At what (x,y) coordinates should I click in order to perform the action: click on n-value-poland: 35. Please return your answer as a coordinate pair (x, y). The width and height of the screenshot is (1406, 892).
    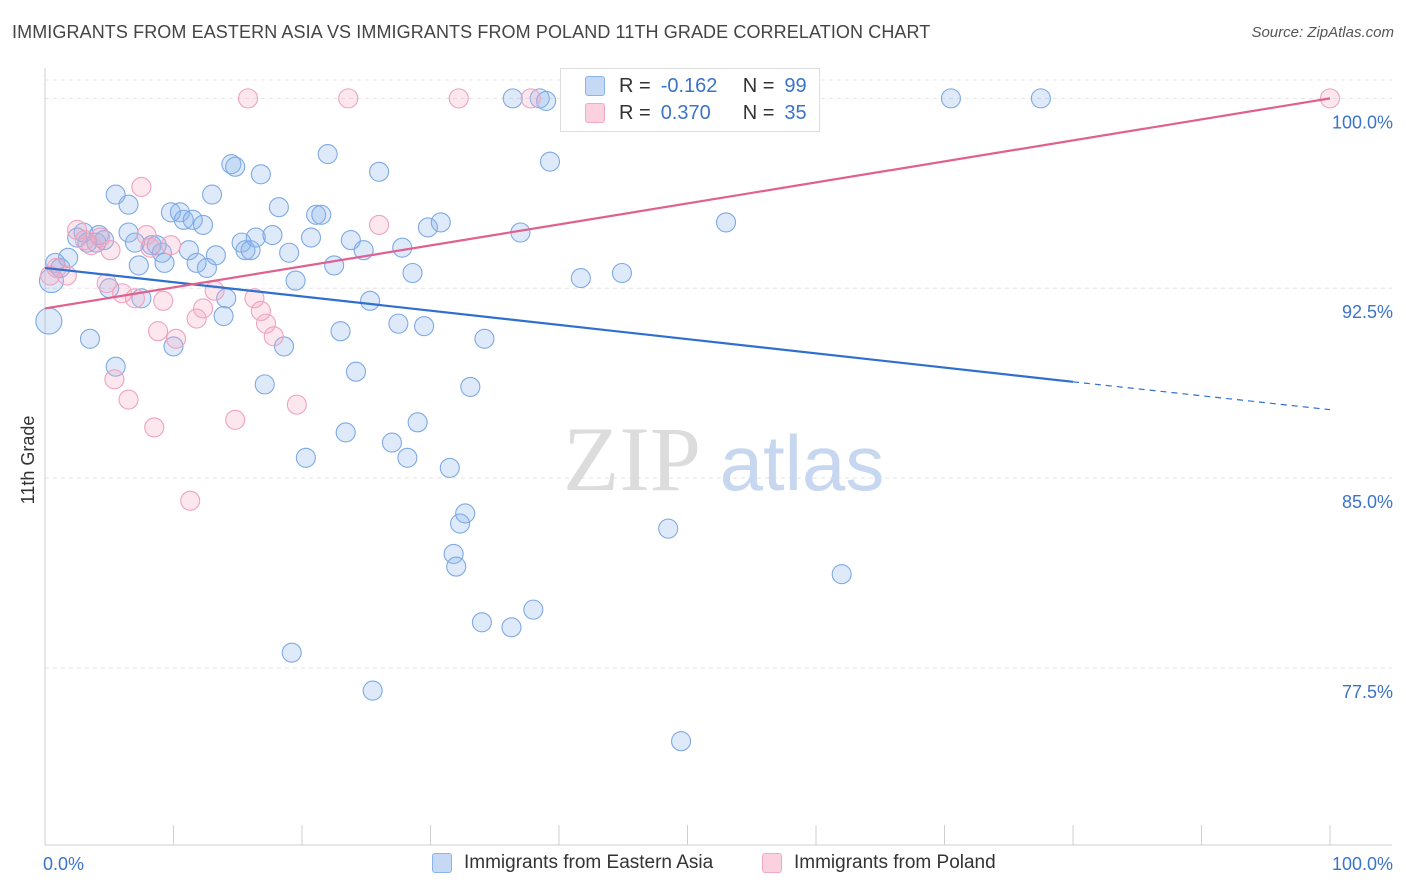
    Looking at the image, I should click on (795, 112).